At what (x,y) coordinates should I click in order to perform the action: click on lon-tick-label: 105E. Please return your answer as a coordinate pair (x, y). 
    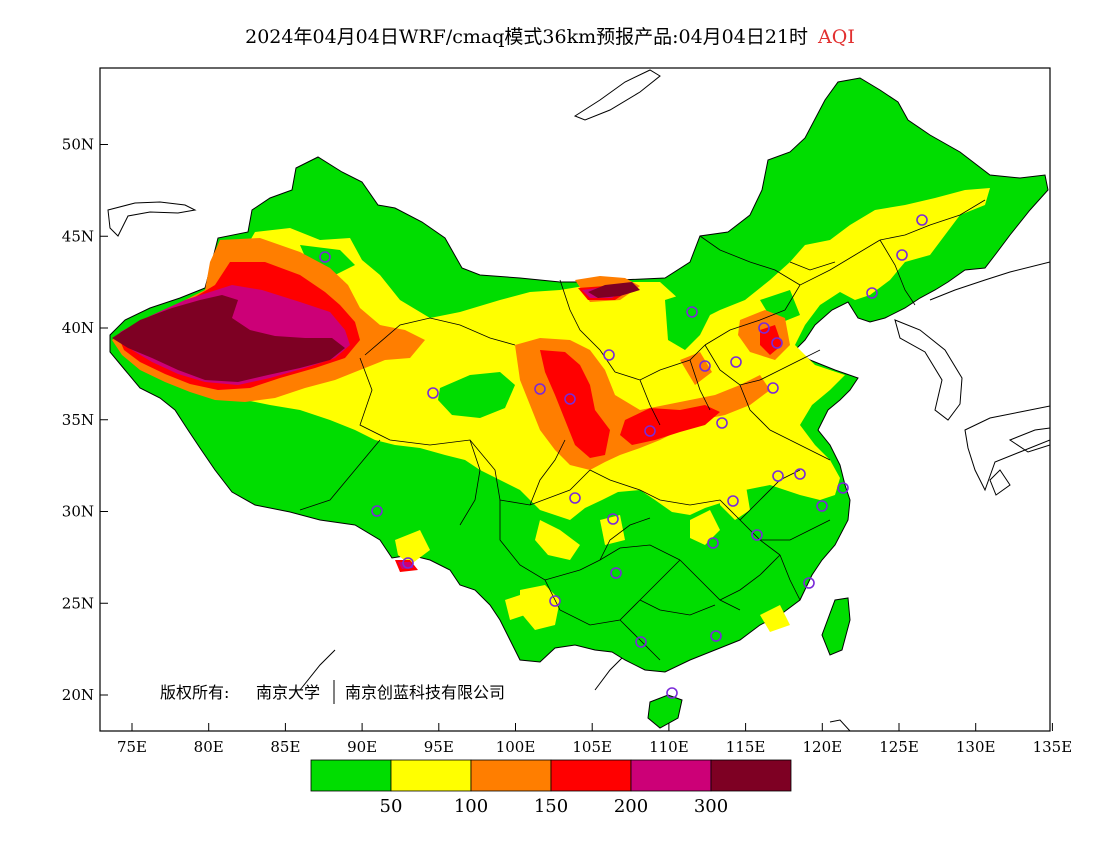
    Looking at the image, I should click on (592, 747).